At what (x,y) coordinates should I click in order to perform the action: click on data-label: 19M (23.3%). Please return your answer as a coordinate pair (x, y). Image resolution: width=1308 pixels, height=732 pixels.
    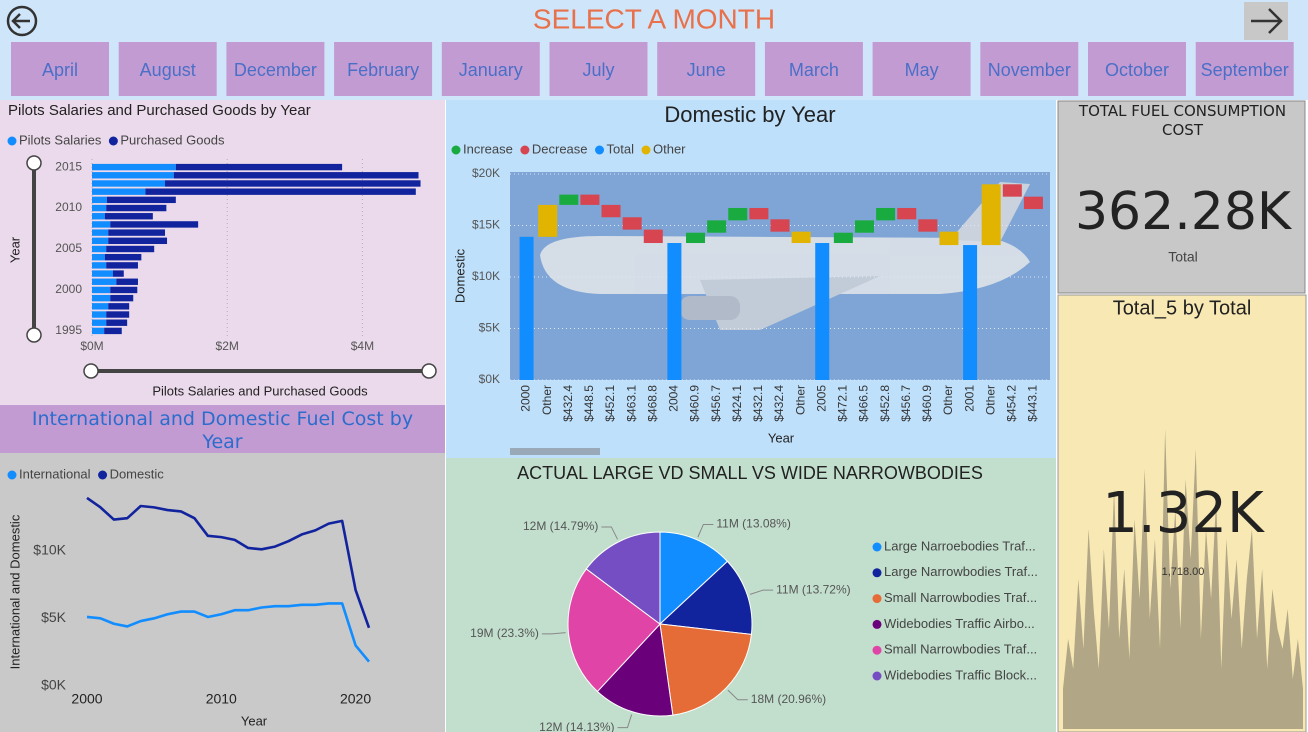
    Looking at the image, I should click on (504, 633).